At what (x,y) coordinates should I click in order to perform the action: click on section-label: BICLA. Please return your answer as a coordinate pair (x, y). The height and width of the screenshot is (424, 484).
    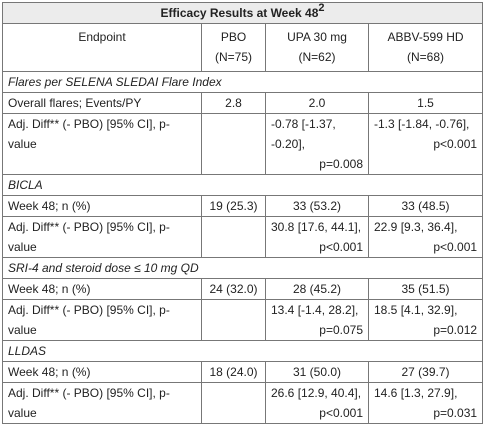
    Looking at the image, I should click on (242, 185).